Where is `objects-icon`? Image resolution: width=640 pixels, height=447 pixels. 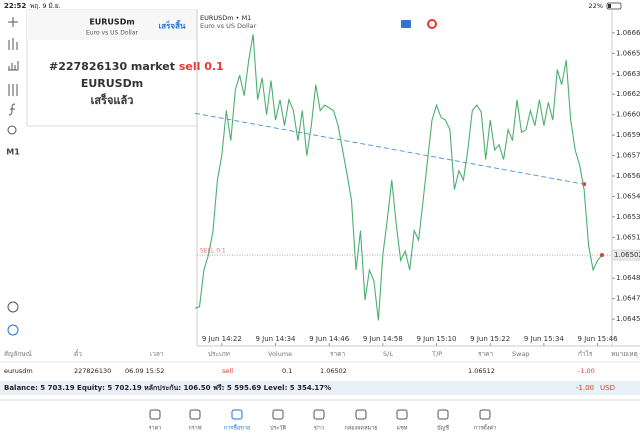
objects-icon is located at coordinates (12, 130).